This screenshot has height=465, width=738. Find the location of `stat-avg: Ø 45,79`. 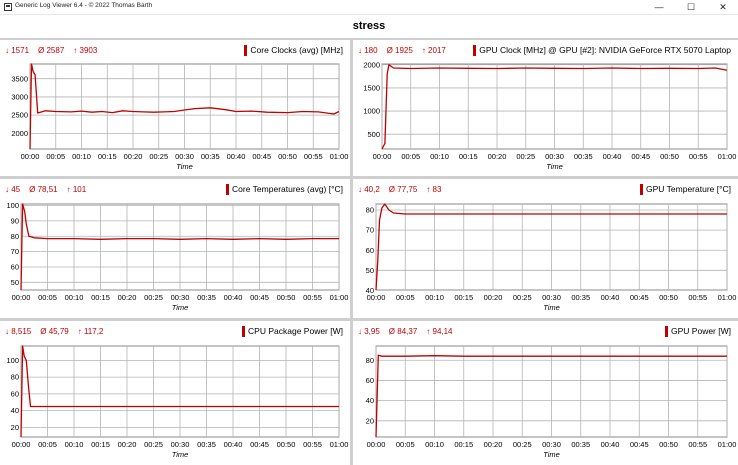

stat-avg: Ø 45,79 is located at coordinates (54, 331).